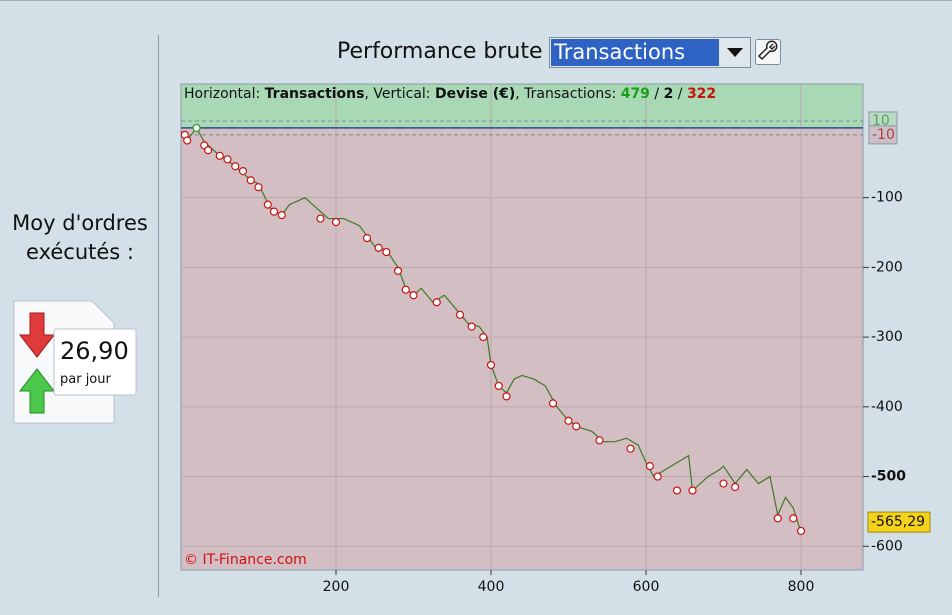  What do you see at coordinates (158, 316) in the screenshot?
I see `separator` at bounding box center [158, 316].